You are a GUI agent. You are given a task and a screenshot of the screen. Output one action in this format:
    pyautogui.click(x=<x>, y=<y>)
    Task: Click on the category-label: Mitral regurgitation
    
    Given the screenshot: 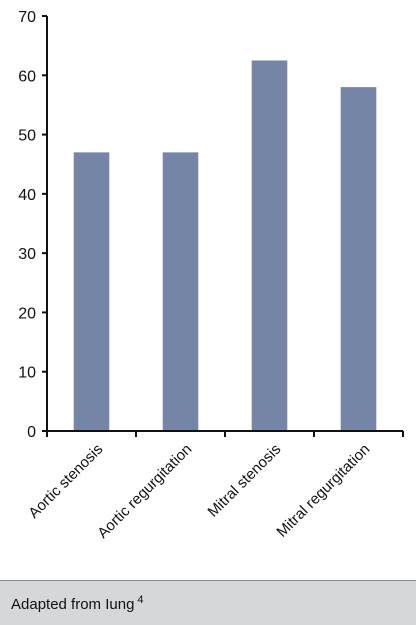 What is the action you would take?
    pyautogui.click(x=323, y=491)
    